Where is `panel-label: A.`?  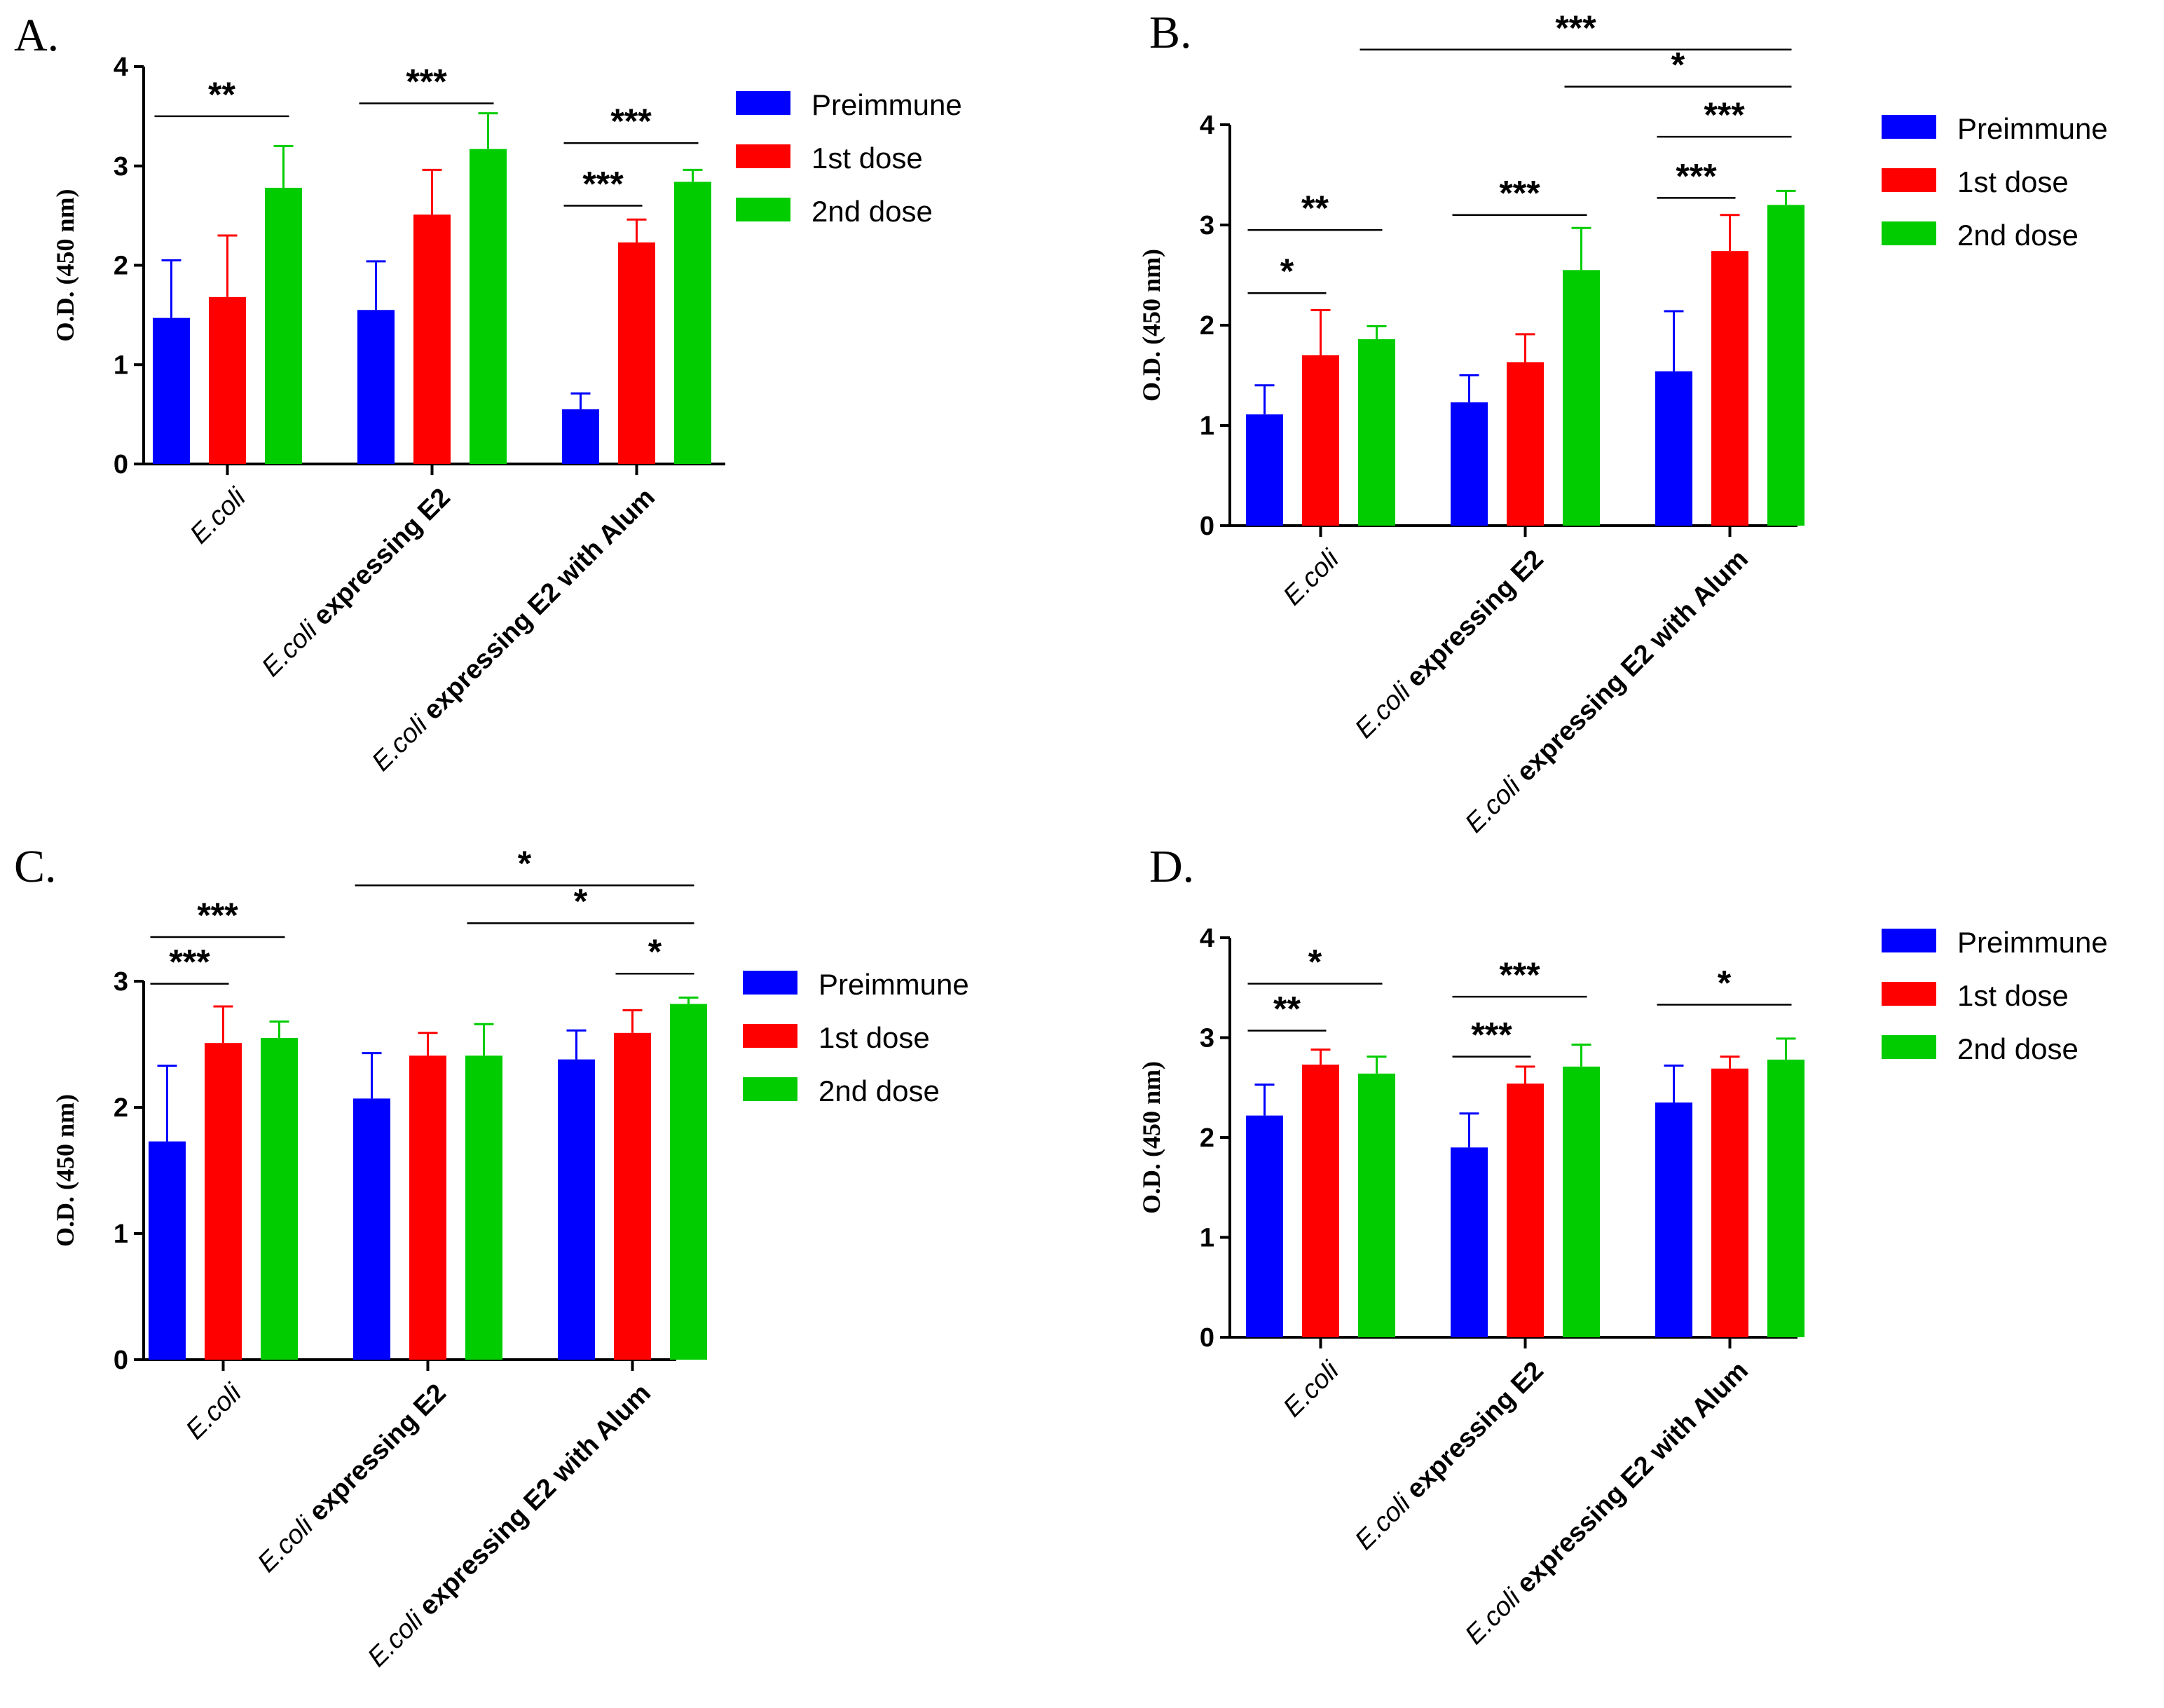
panel-label: A. is located at coordinates (37, 35).